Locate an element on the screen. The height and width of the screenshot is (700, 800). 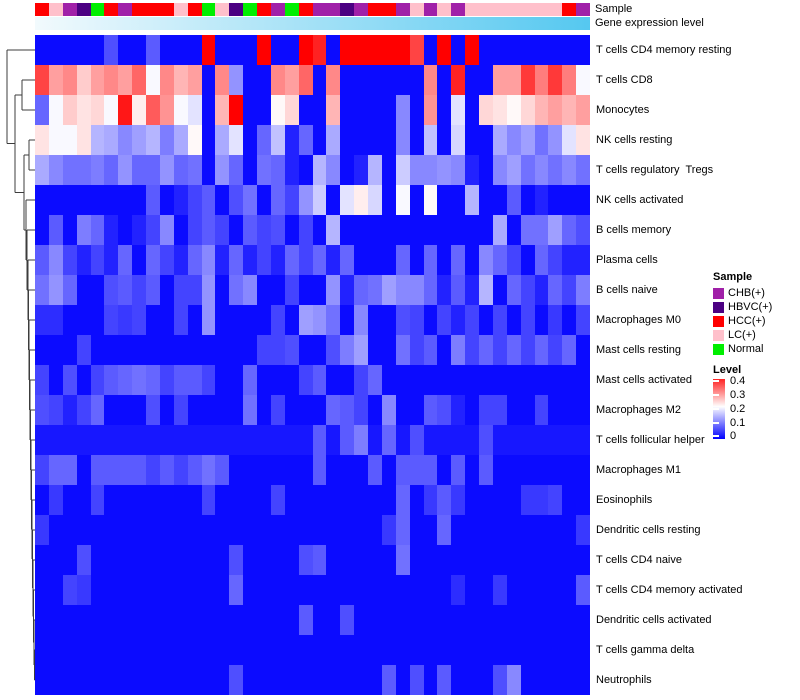
row-label: Plasma cells is located at coordinates (627, 260).